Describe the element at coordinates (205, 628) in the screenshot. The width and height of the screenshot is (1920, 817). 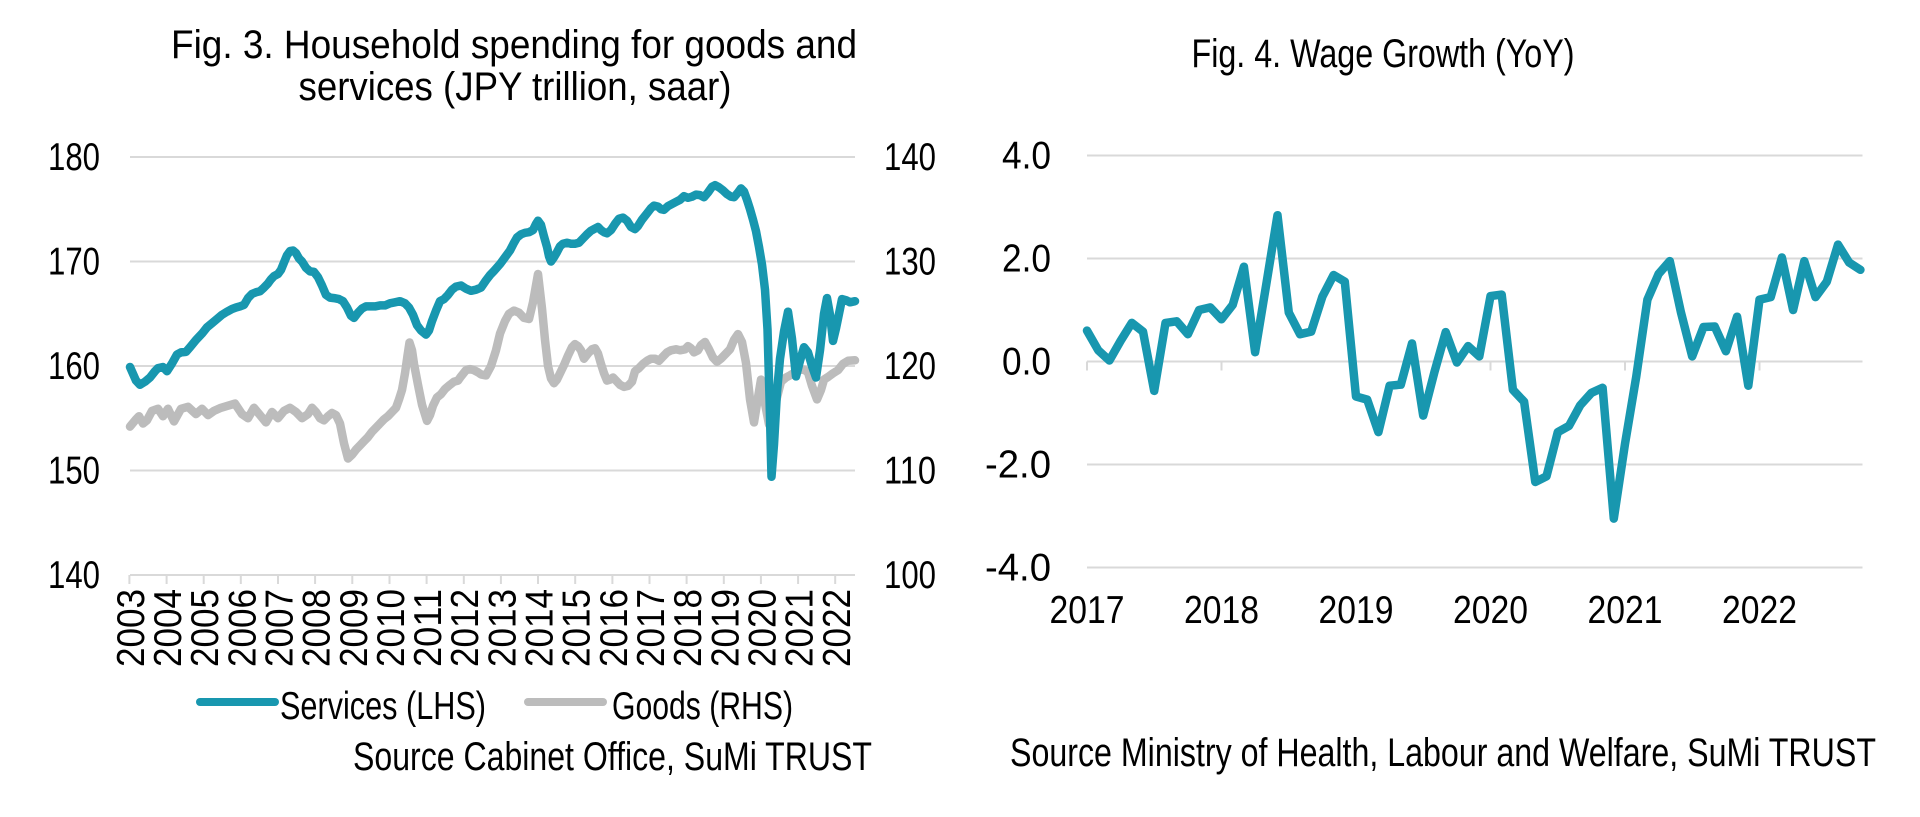
I see `svg-text: 2005` at that location.